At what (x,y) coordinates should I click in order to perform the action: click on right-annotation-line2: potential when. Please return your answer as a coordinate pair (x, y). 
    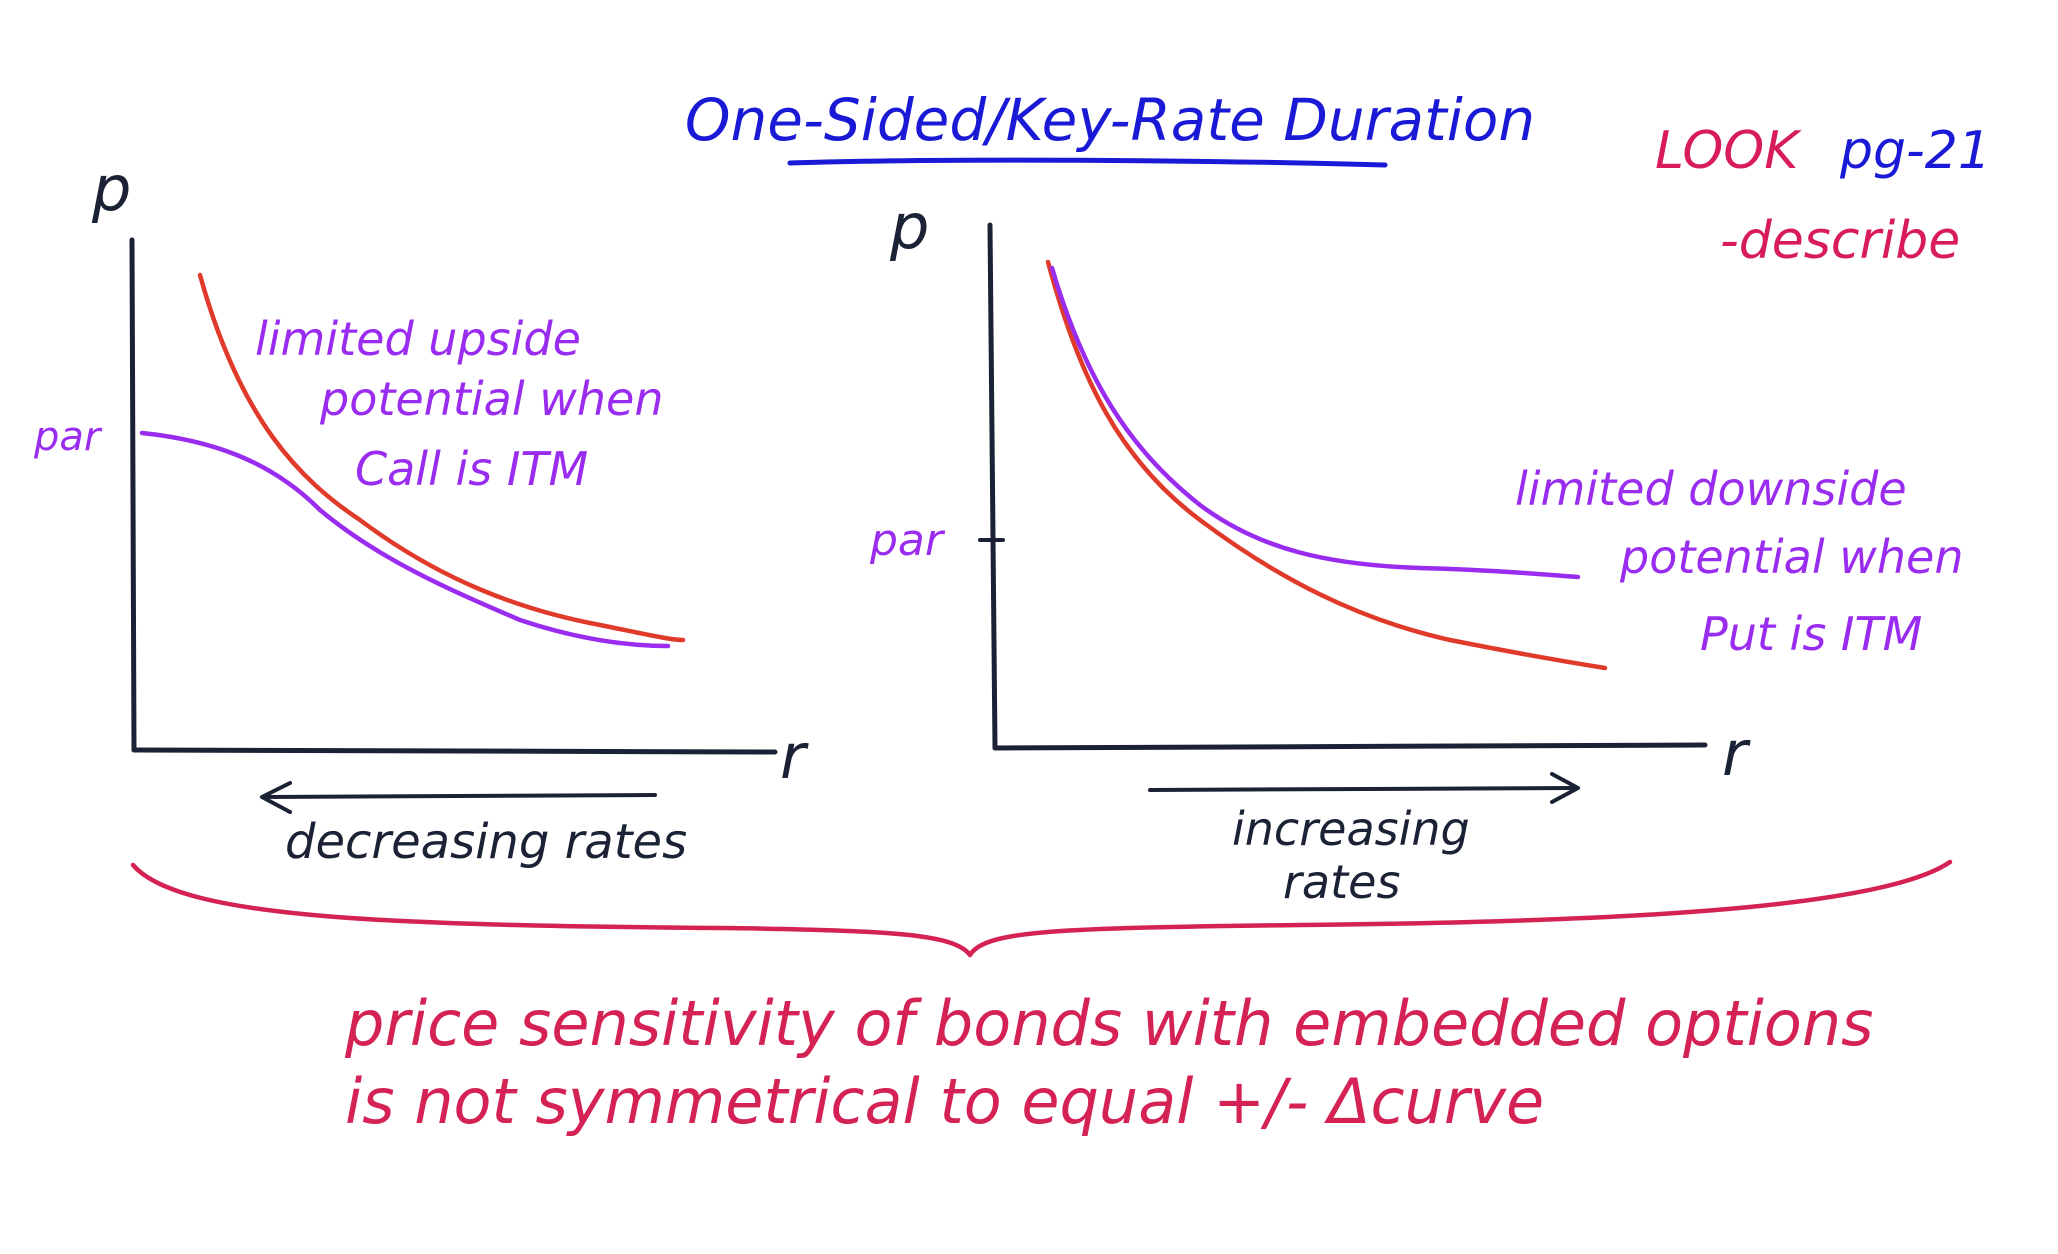
    Looking at the image, I should click on (1791, 557).